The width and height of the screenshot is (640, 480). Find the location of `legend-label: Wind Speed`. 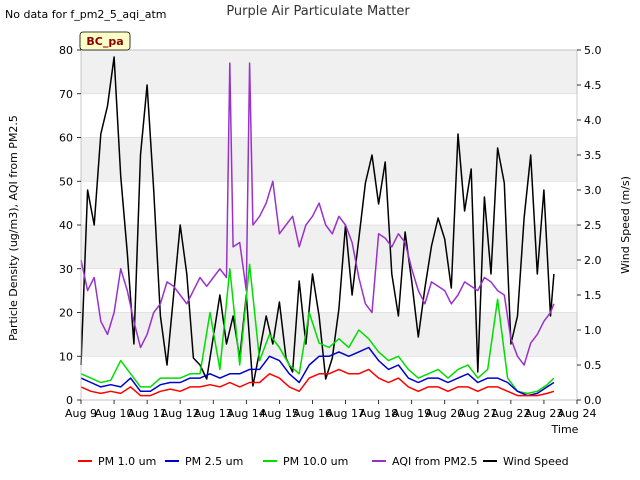

legend-label: Wind Speed is located at coordinates (536, 461).